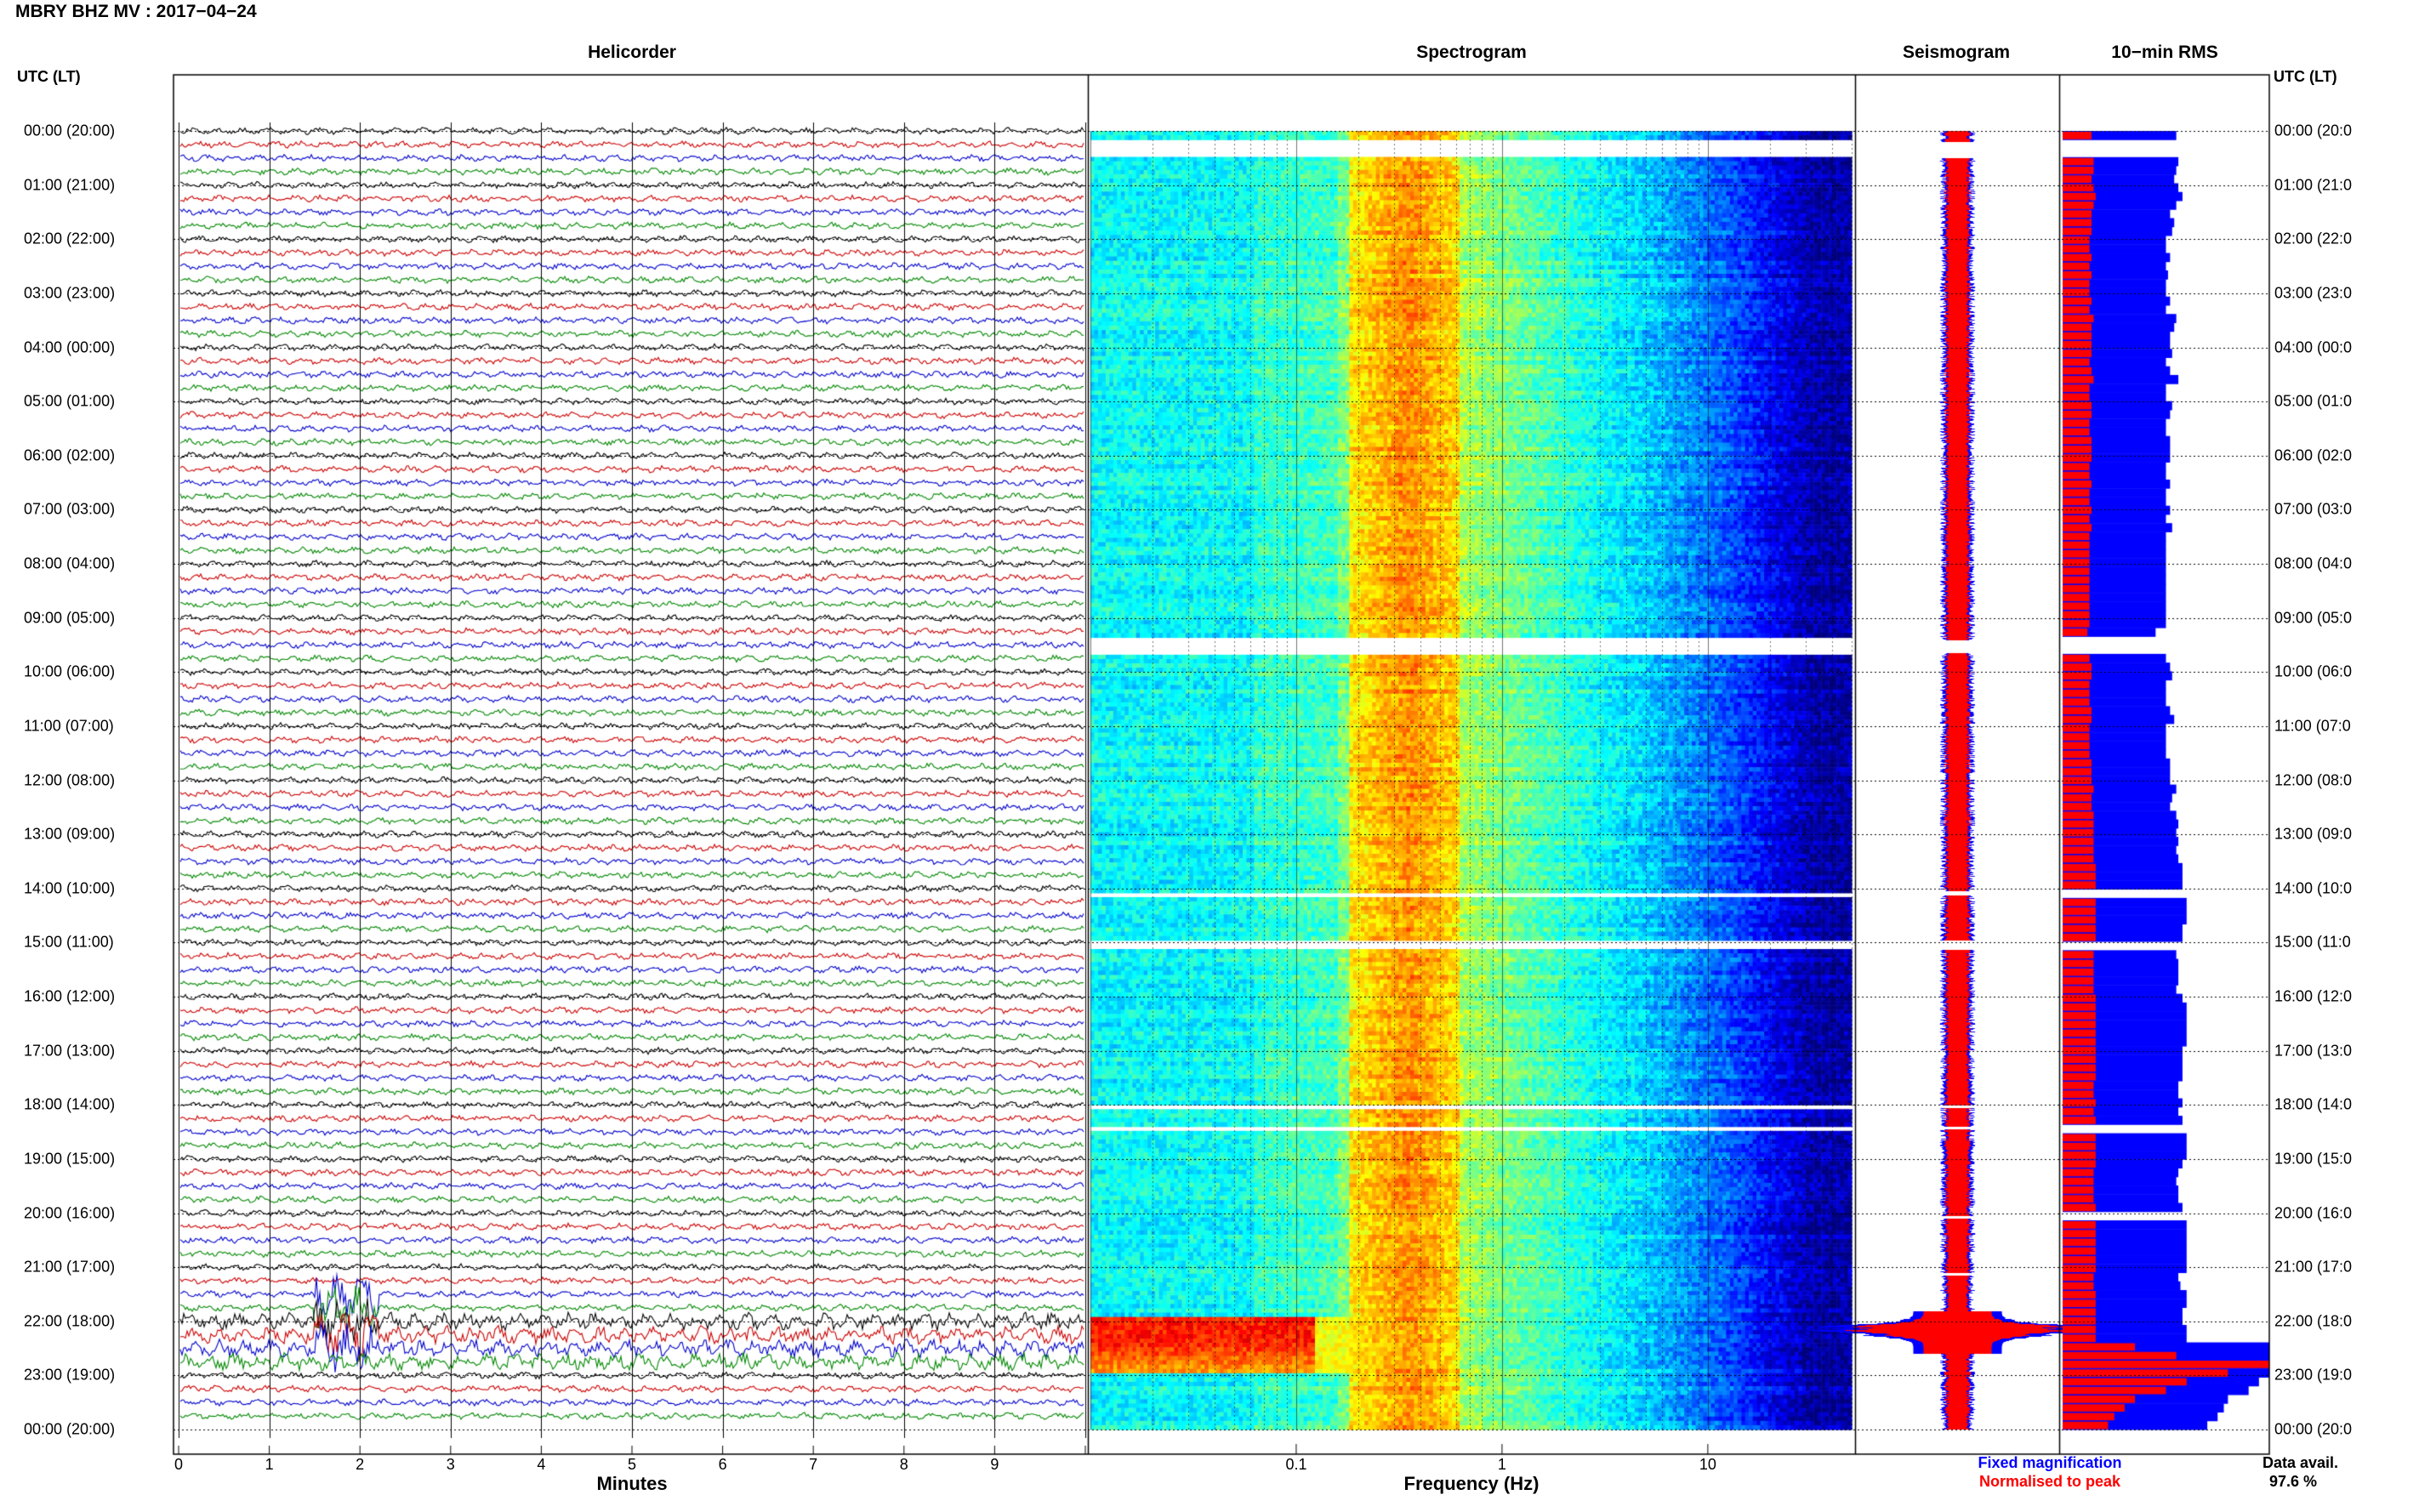 This screenshot has width=2419, height=1512. What do you see at coordinates (2313, 1159) in the screenshot?
I see `time-label-right: 19:00 (15:0` at bounding box center [2313, 1159].